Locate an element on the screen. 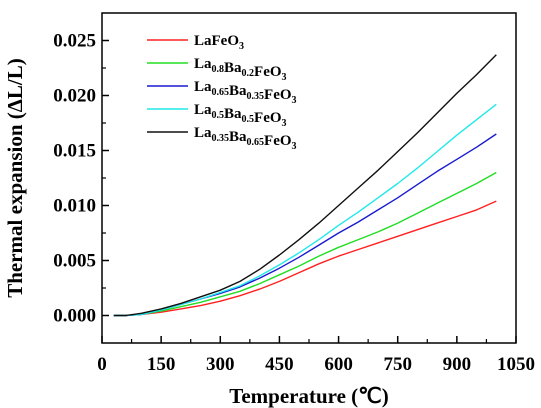  x-tick-label: 1050 is located at coordinates (516, 364).